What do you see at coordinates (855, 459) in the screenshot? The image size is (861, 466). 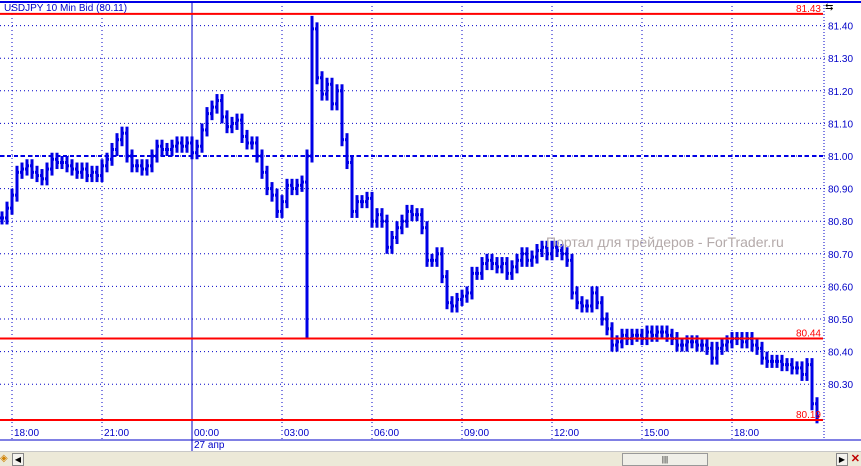 I see `close-icon: ✕` at bounding box center [855, 459].